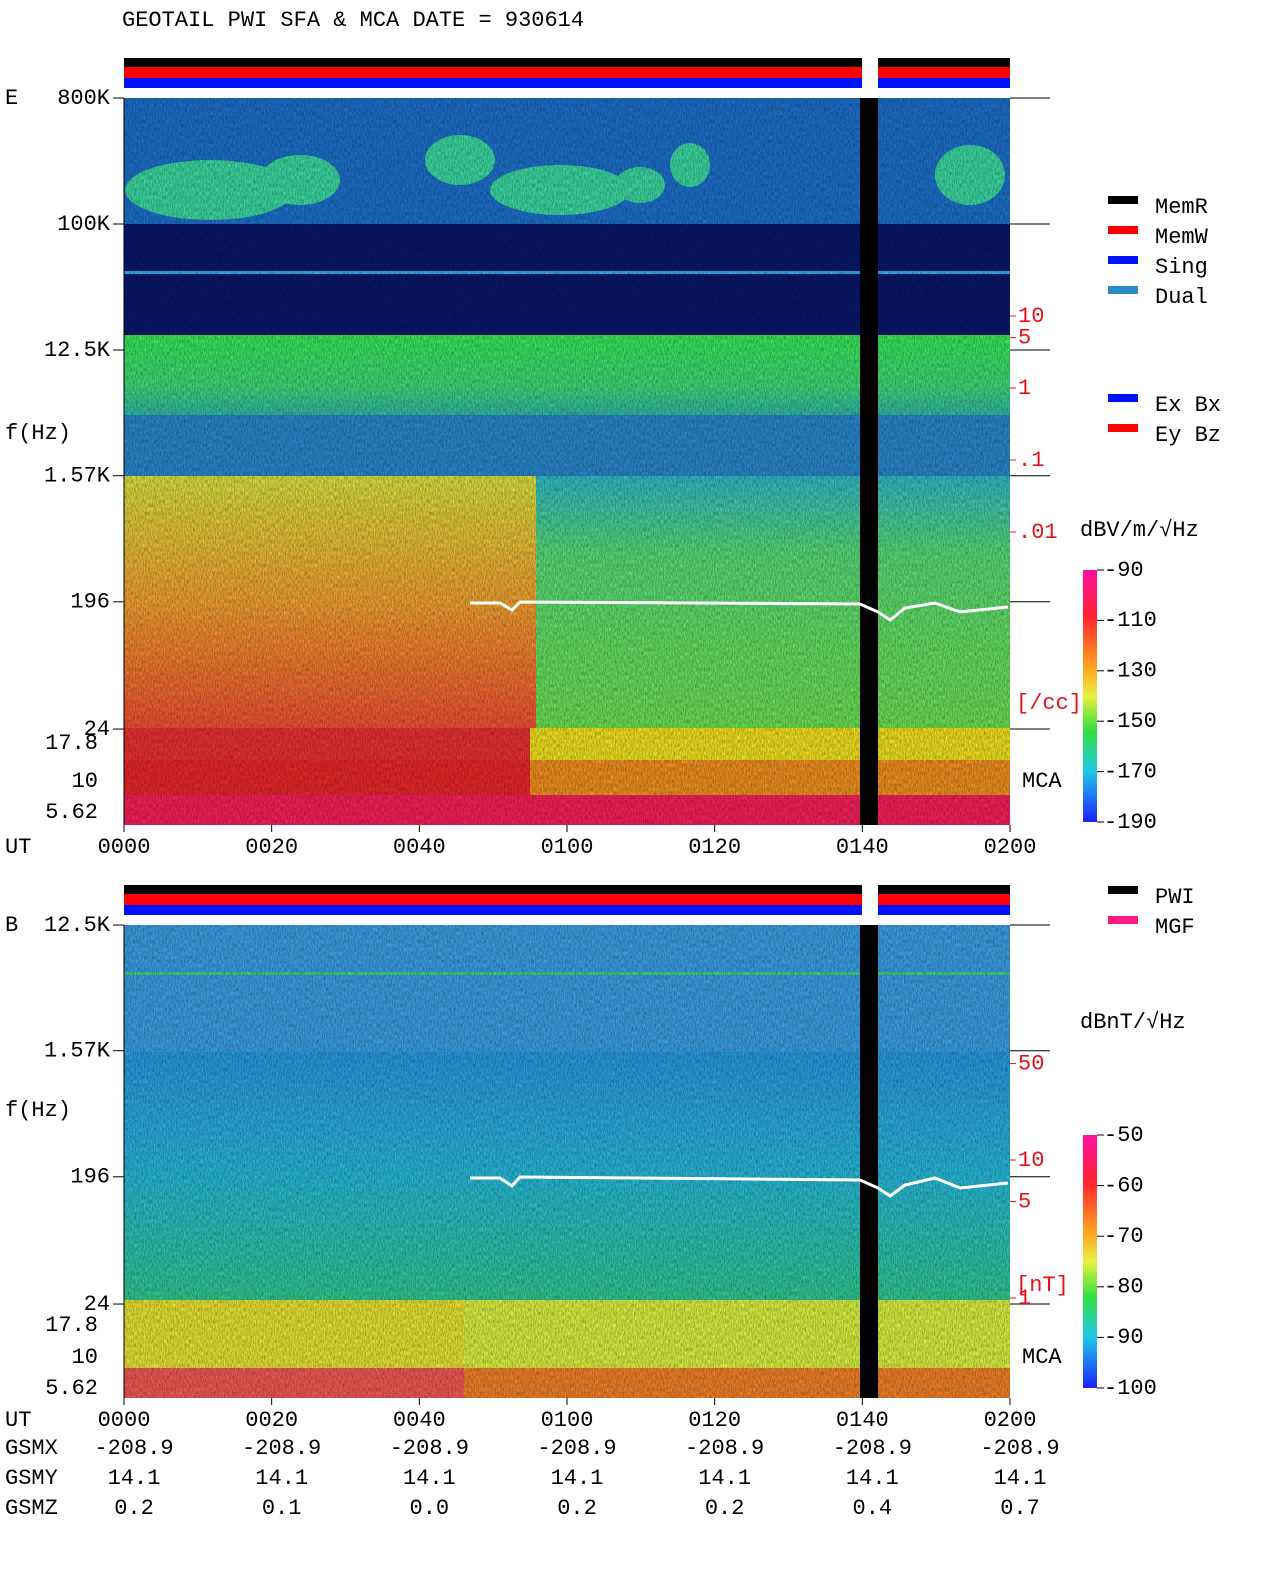  I want to click on legend-label: MemW, so click(1182, 237).